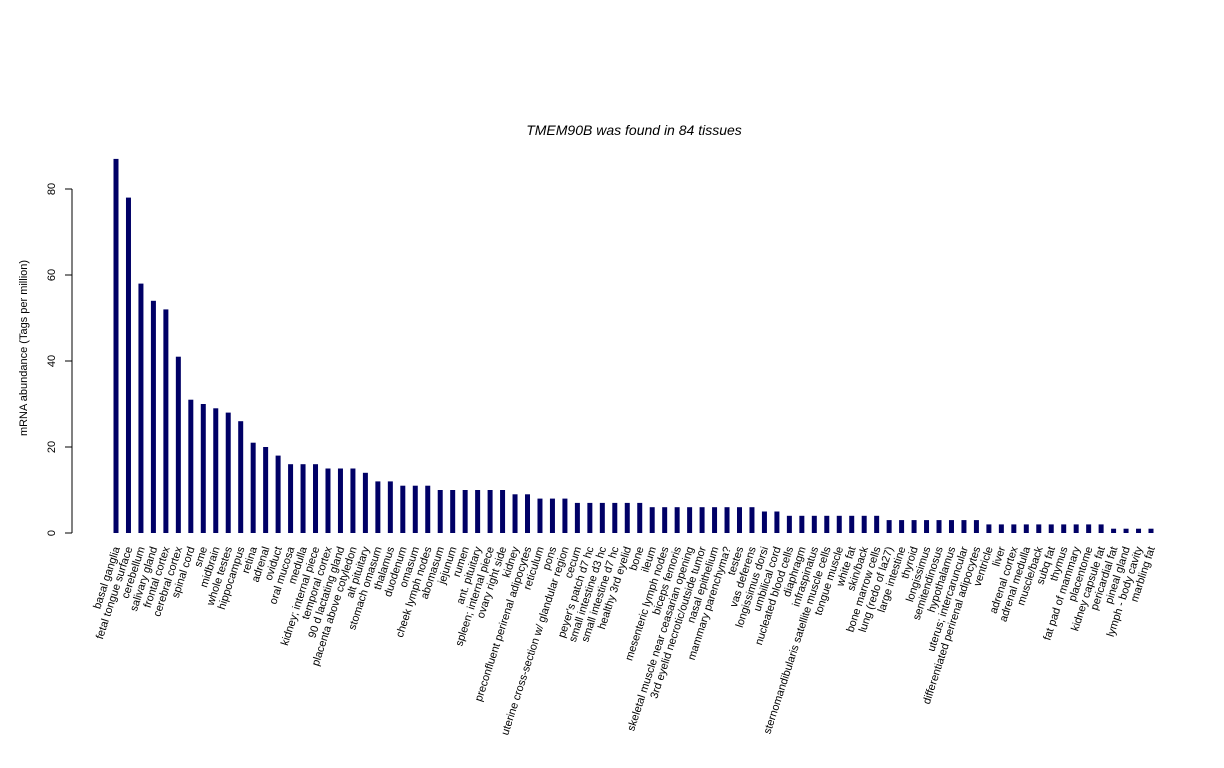 The width and height of the screenshot is (1224, 768). I want to click on y-tick-label: 0, so click(52, 533).